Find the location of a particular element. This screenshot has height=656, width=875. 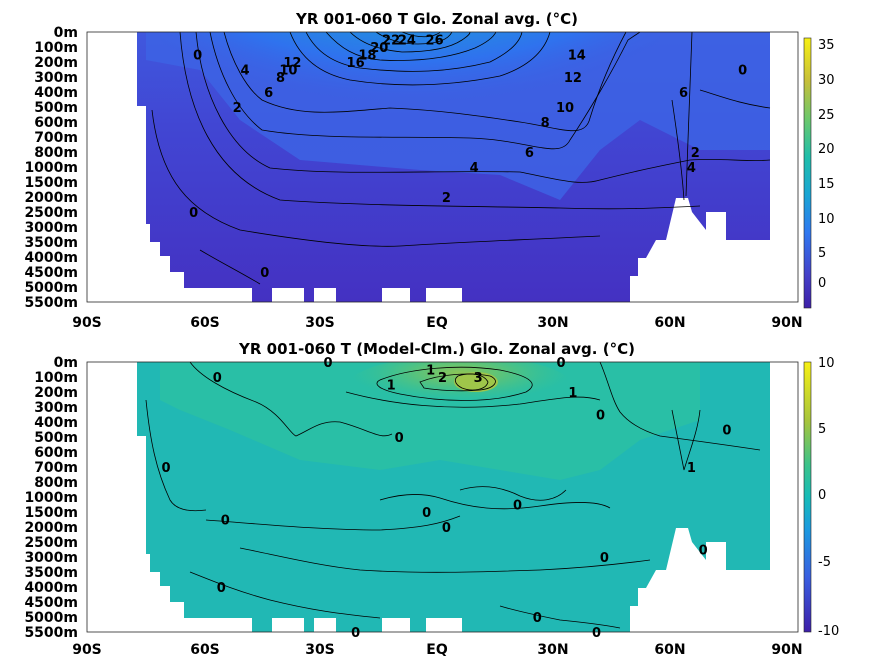

top-colorbar-gradient is located at coordinates (807, 173).